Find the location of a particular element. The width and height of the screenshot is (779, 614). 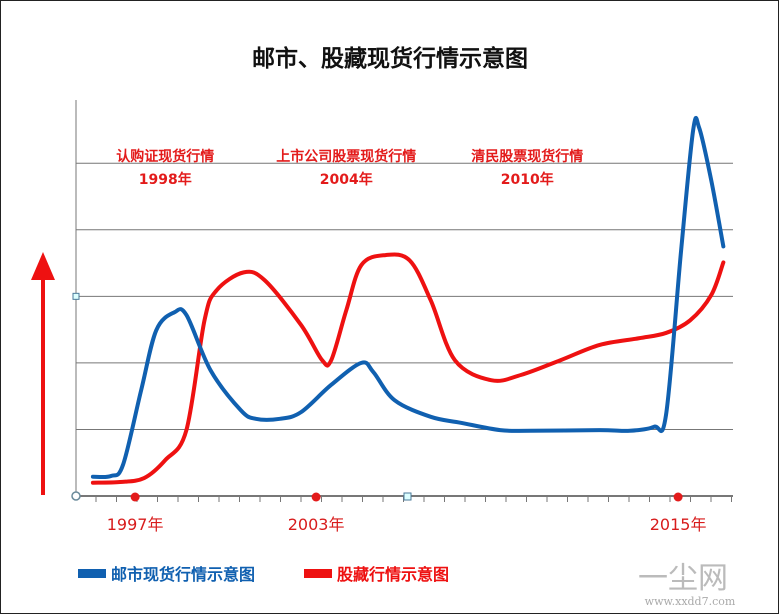

annotation-year: 2004年 is located at coordinates (346, 179).